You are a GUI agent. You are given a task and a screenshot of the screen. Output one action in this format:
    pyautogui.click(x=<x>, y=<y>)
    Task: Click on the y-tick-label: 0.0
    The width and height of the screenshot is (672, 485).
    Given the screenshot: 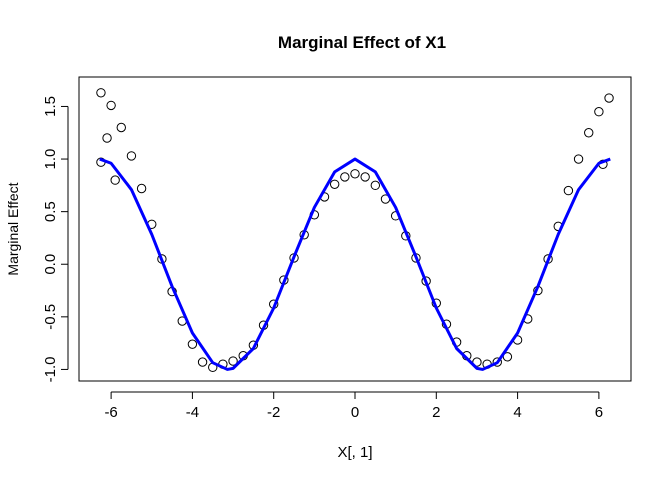 What is the action you would take?
    pyautogui.click(x=50, y=264)
    